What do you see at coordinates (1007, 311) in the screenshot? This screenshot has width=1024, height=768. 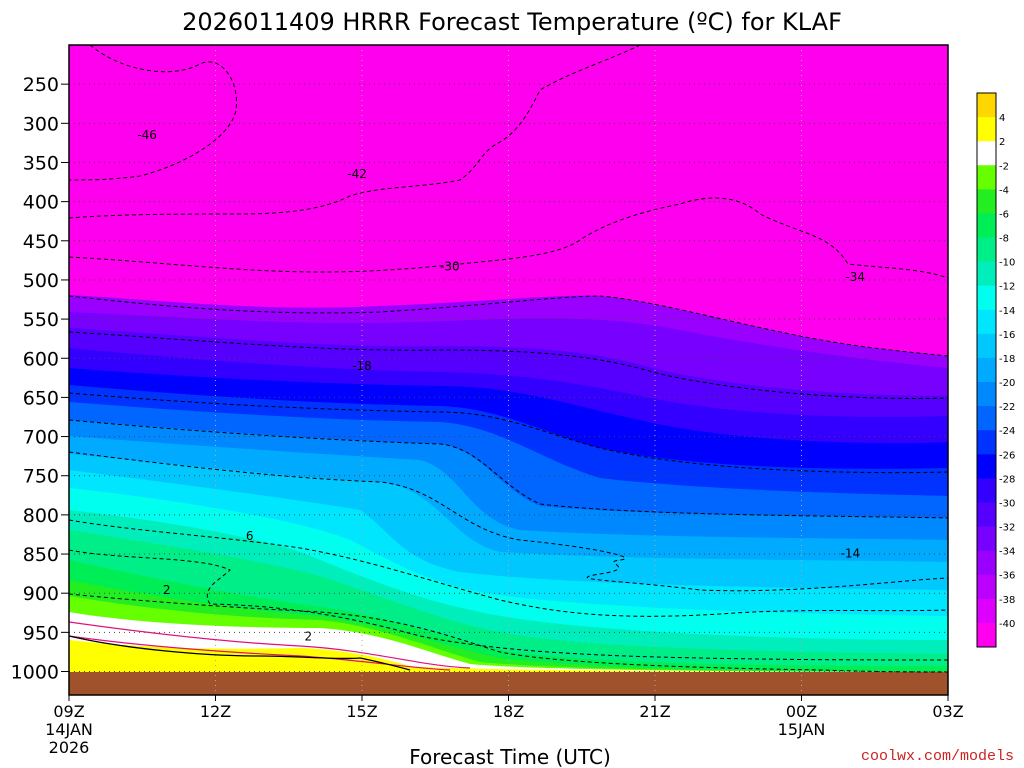 I see `legend-label: -14` at bounding box center [1007, 311].